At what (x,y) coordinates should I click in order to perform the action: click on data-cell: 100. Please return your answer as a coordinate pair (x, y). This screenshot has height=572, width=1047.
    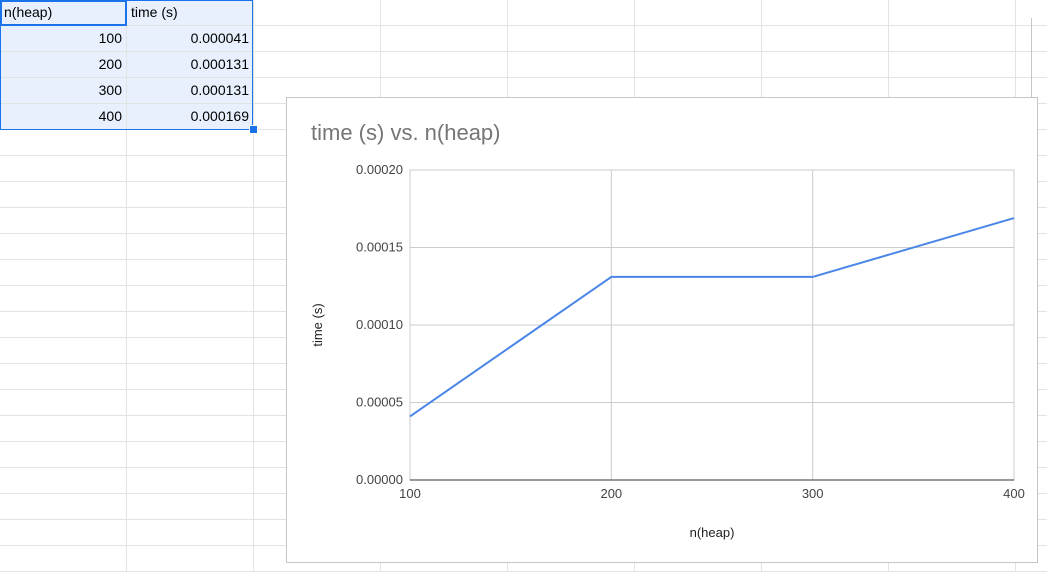
    Looking at the image, I should click on (63, 39).